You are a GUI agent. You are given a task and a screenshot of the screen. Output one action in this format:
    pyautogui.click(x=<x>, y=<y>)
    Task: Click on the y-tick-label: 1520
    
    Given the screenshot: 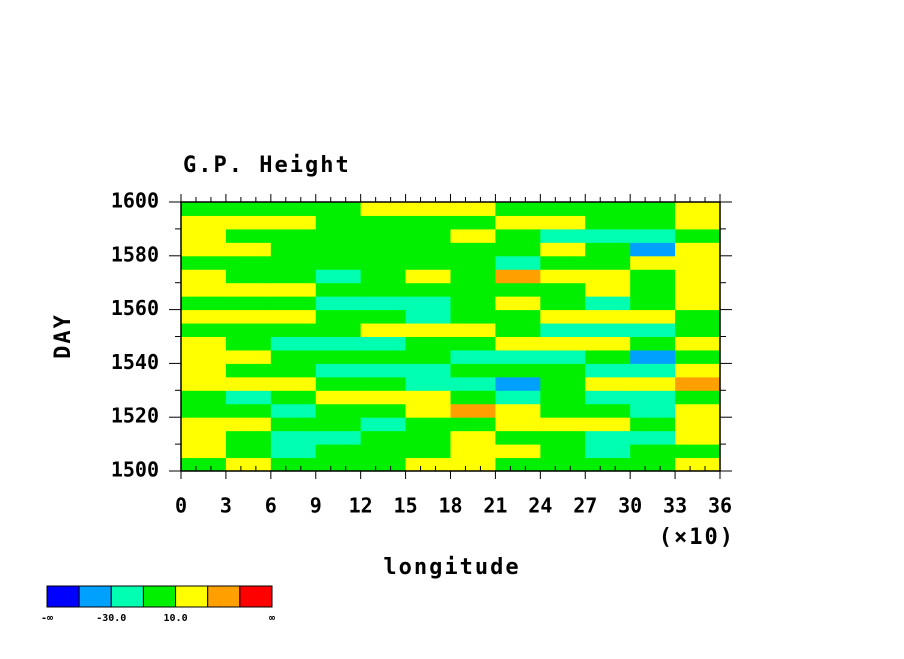 What is the action you would take?
    pyautogui.click(x=135, y=416)
    